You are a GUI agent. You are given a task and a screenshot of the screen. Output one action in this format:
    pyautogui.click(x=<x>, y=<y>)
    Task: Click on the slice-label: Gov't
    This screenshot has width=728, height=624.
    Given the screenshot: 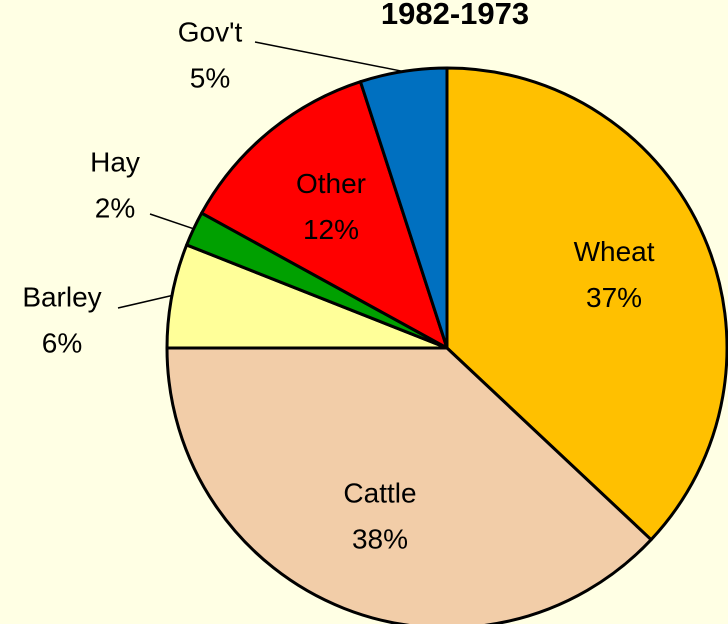 What is the action you would take?
    pyautogui.click(x=210, y=31)
    